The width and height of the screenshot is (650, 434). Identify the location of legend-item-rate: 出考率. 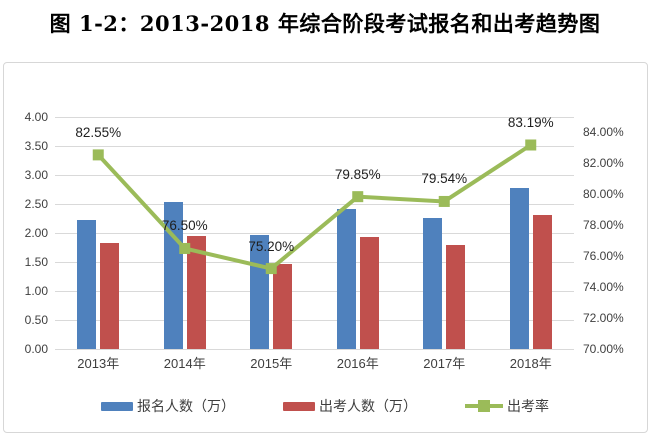
(507, 406).